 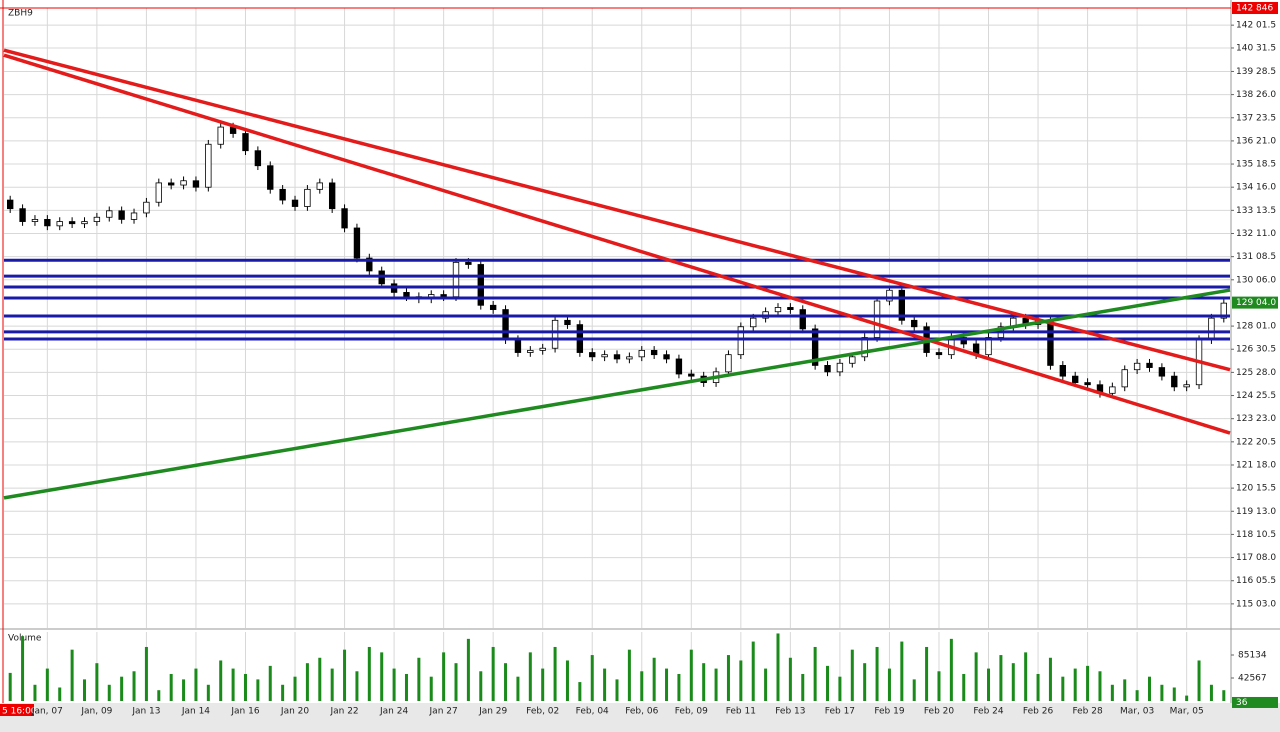 I want to click on x-tick-label: Feb, 04, so click(x=592, y=712).